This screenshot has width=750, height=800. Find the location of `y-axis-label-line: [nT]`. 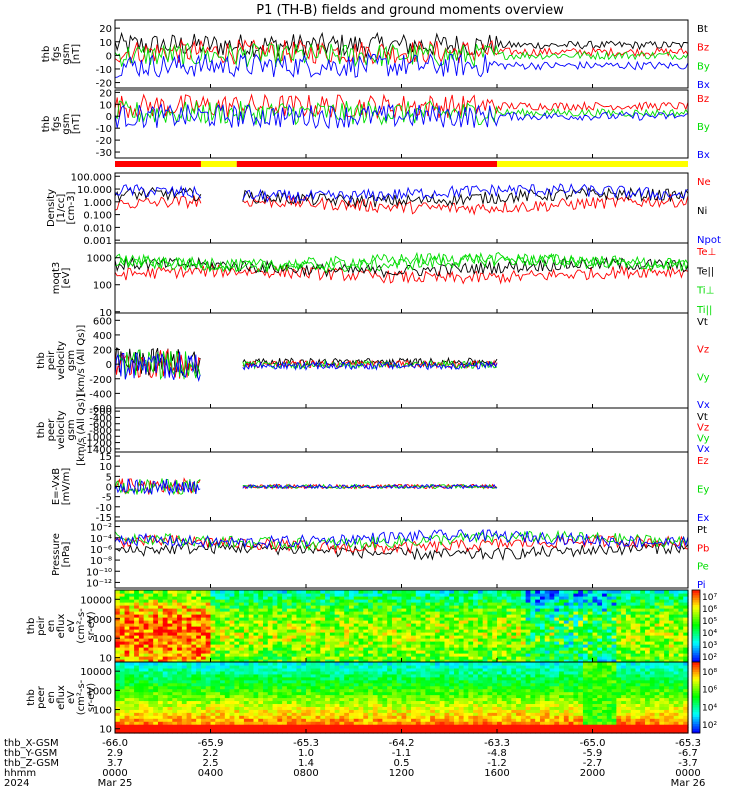

y-axis-label-line: [nT] is located at coordinates (76, 124).